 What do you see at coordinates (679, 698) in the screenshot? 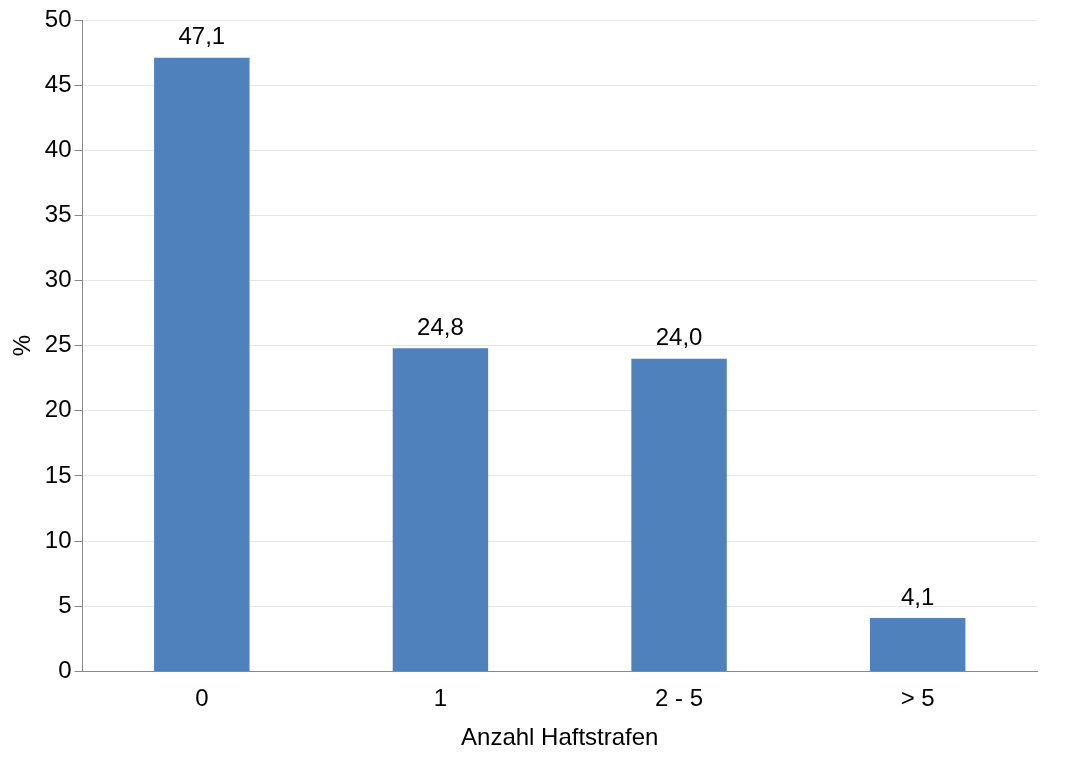
I see `x-tick-label: 2 - 5` at bounding box center [679, 698].